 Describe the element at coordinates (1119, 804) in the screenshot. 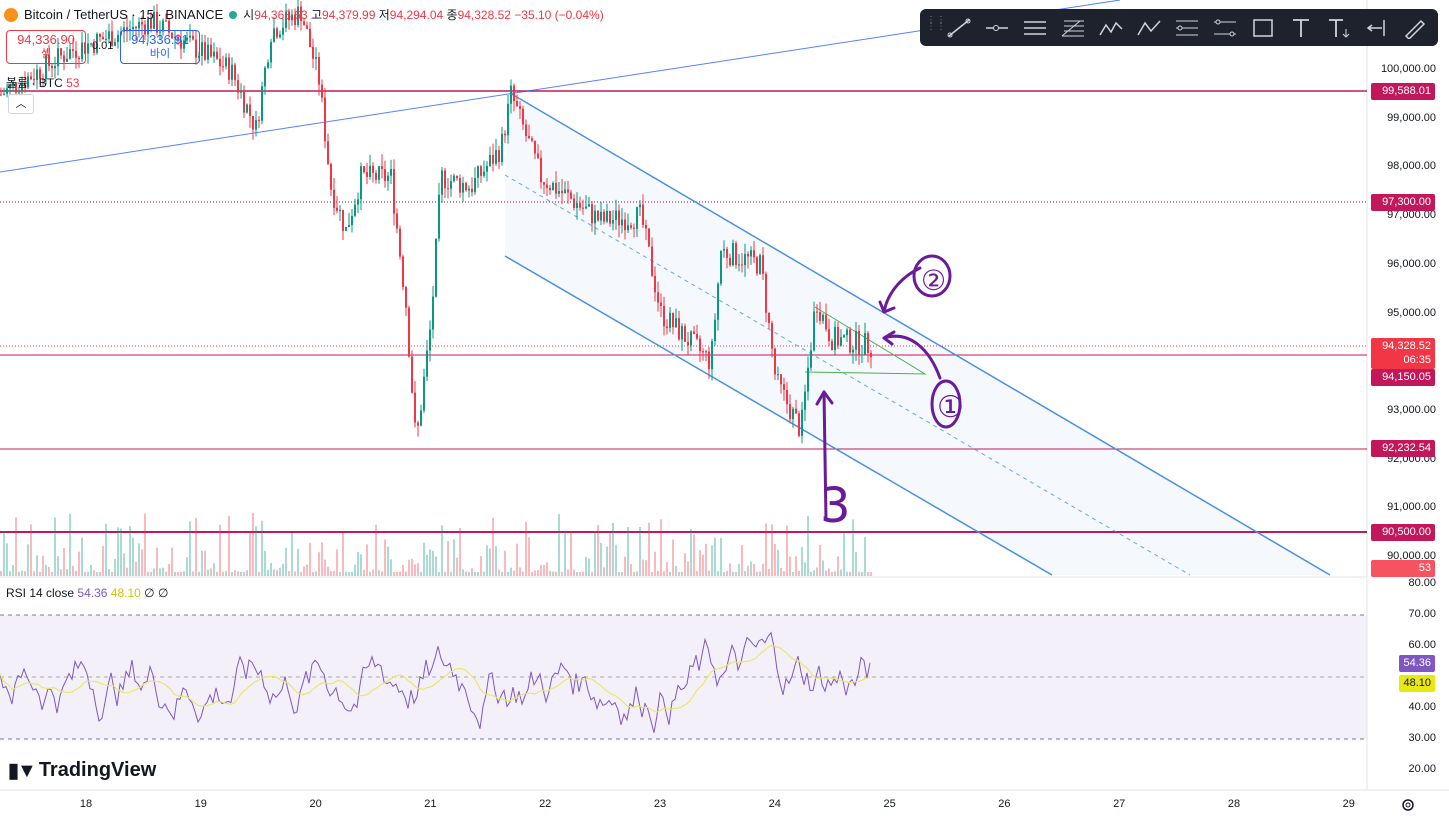

I see `time-tick-label: 27` at that location.